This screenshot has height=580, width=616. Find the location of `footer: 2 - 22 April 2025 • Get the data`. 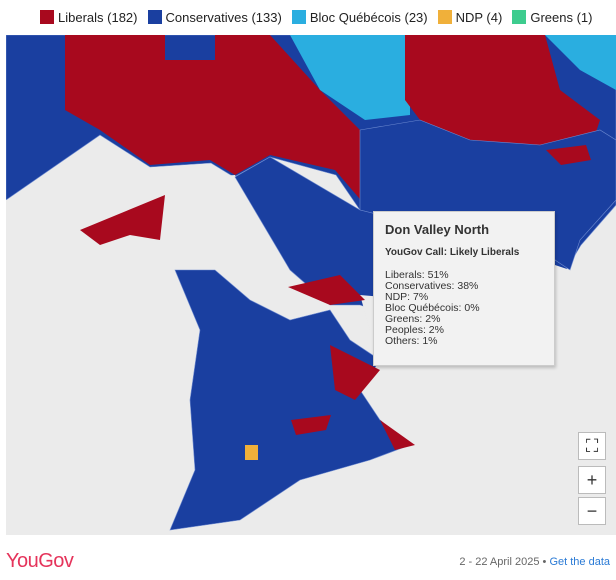

footer: 2 - 22 April 2025 • Get the data is located at coordinates (534, 562).